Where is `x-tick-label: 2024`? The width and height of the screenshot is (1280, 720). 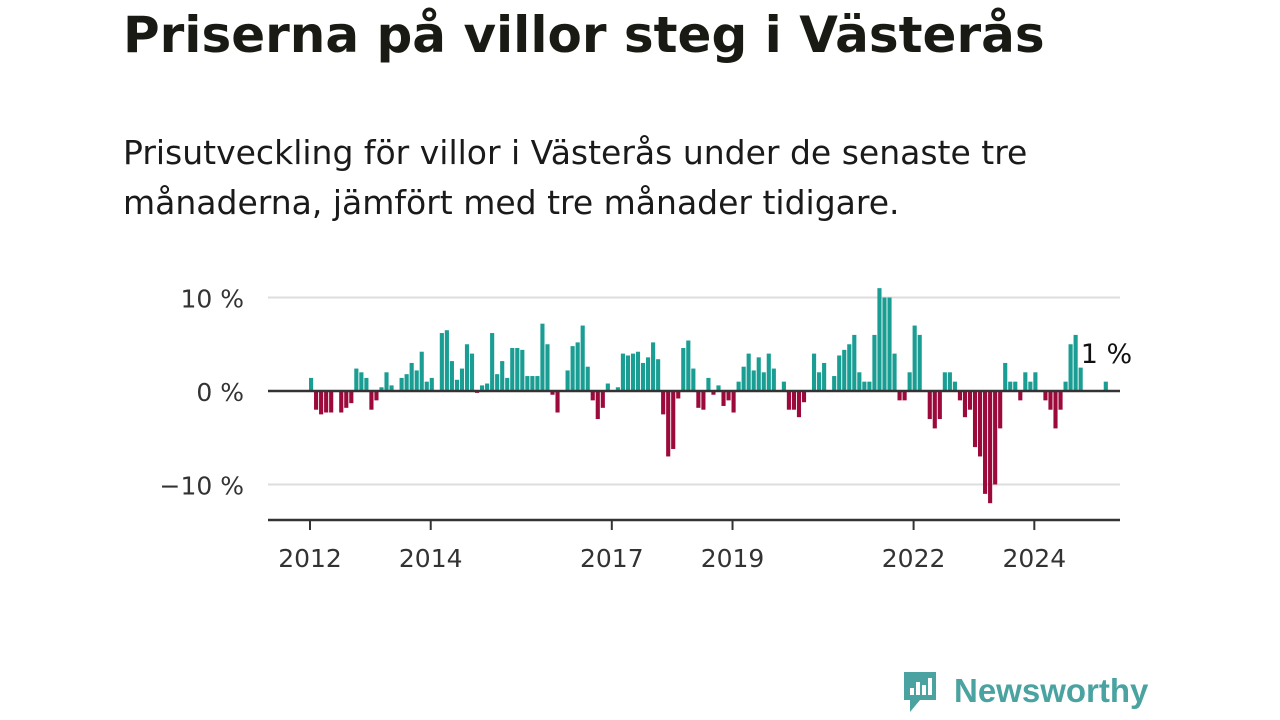 x-tick-label: 2024 is located at coordinates (1035, 558).